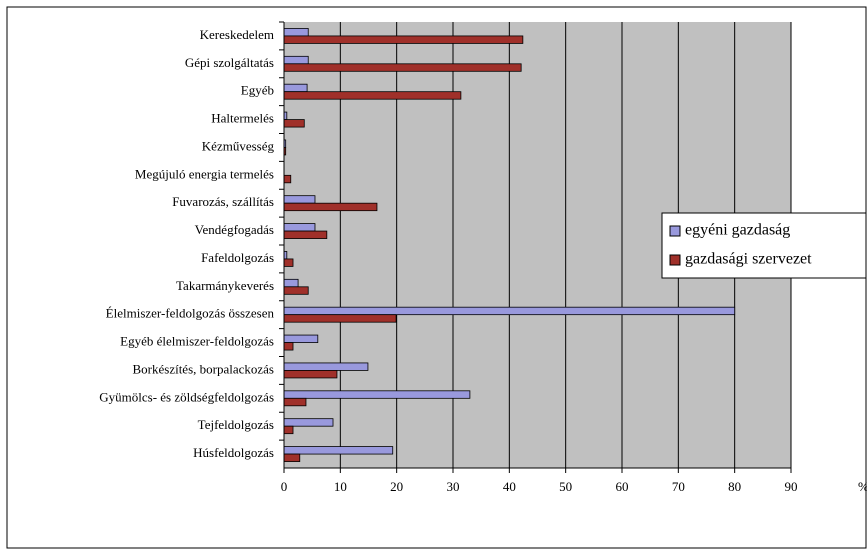 This screenshot has height=558, width=867. What do you see at coordinates (509, 486) in the screenshot?
I see `x-tick-label: 40` at bounding box center [509, 486].